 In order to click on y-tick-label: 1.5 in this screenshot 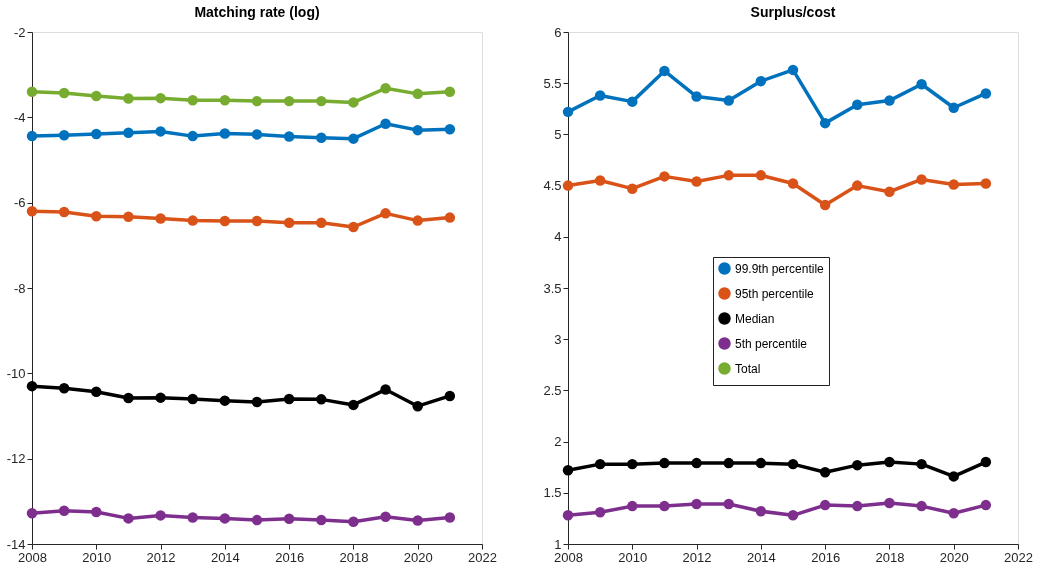, I will do `click(552, 493)`.